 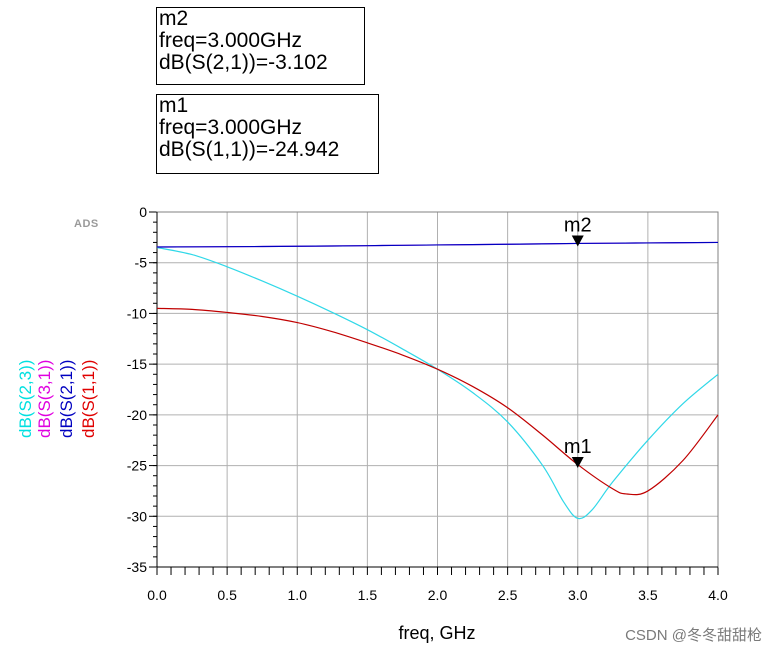 What do you see at coordinates (86, 224) in the screenshot?
I see `ads-logo: ADS` at bounding box center [86, 224].